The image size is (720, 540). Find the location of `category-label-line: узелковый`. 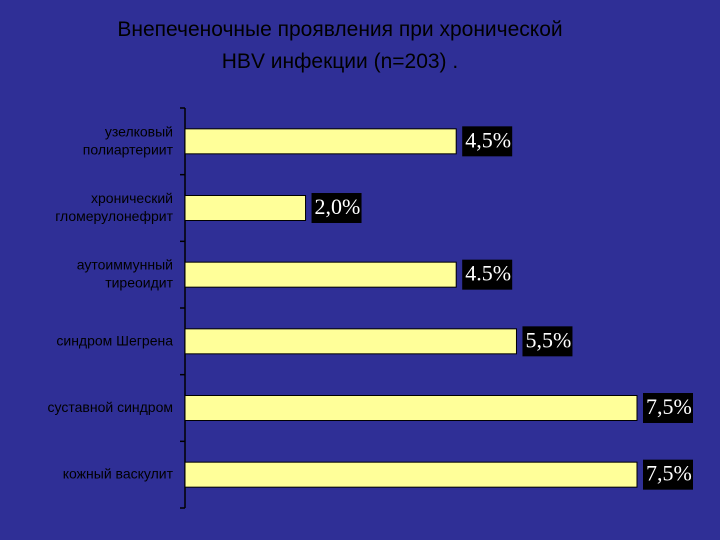

category-label-line: узелковый is located at coordinates (139, 131).